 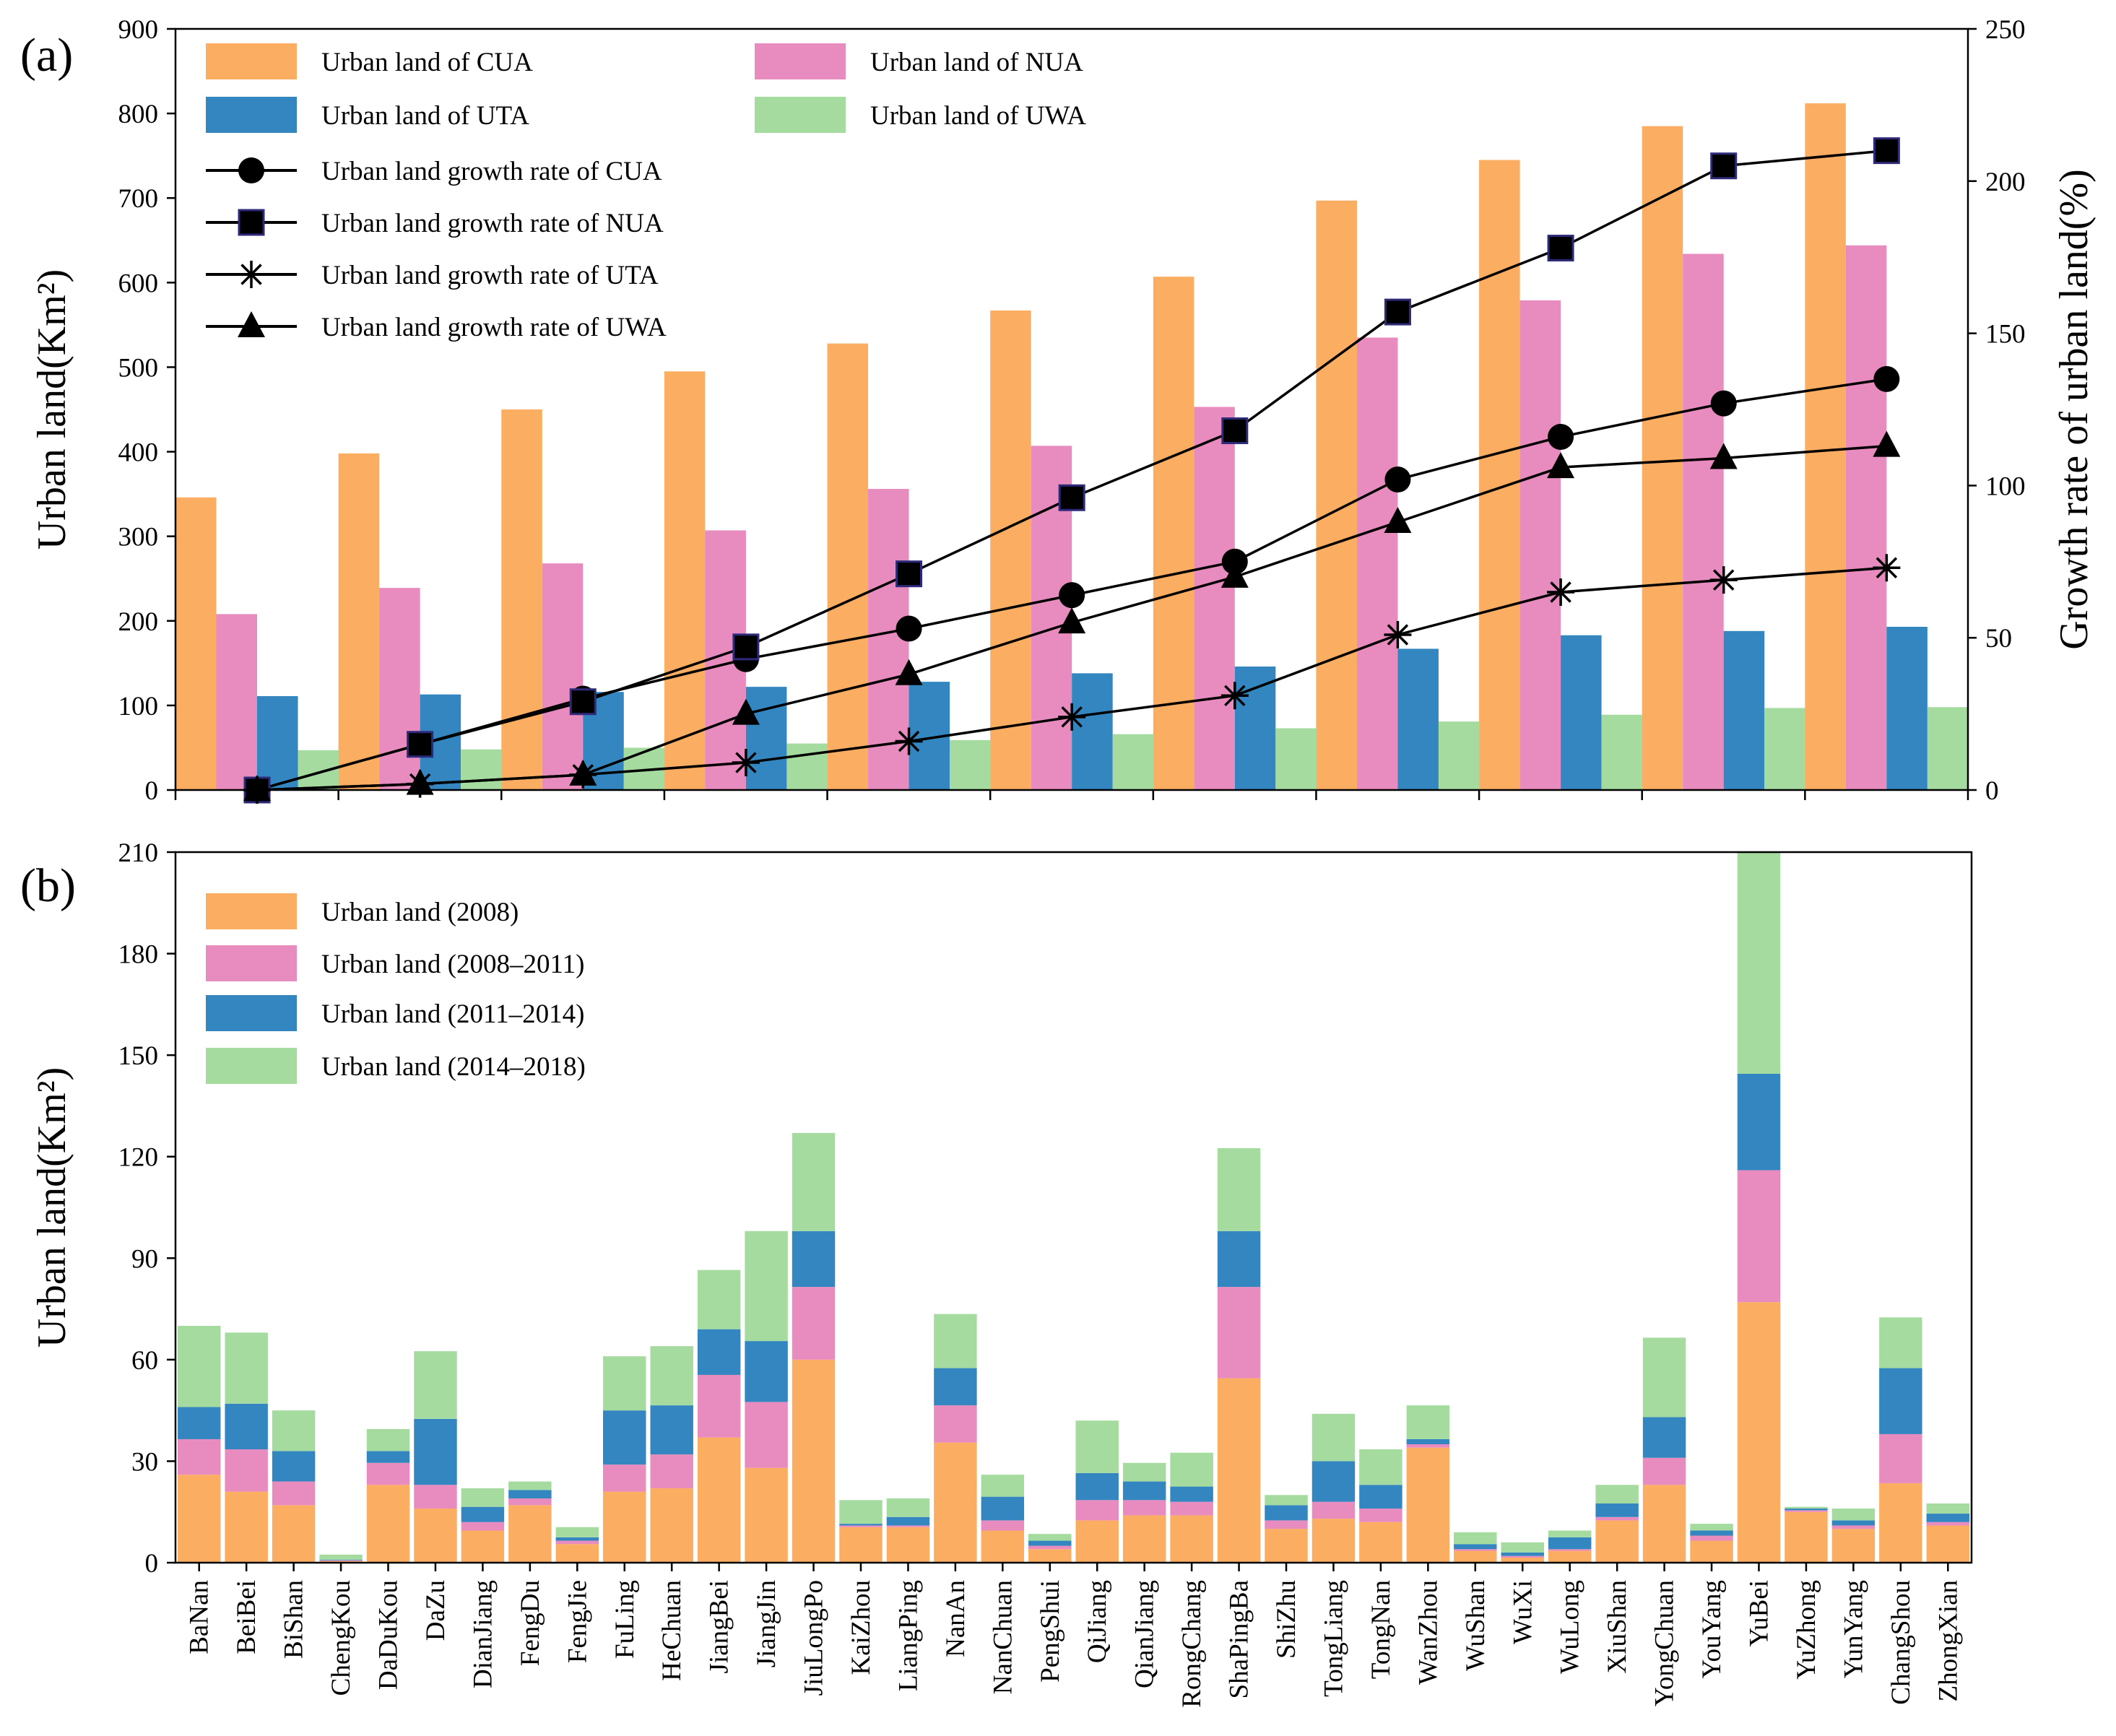 I want to click on bar-urban-land-2014-2018-nanchuan, so click(x=1003, y=1486).